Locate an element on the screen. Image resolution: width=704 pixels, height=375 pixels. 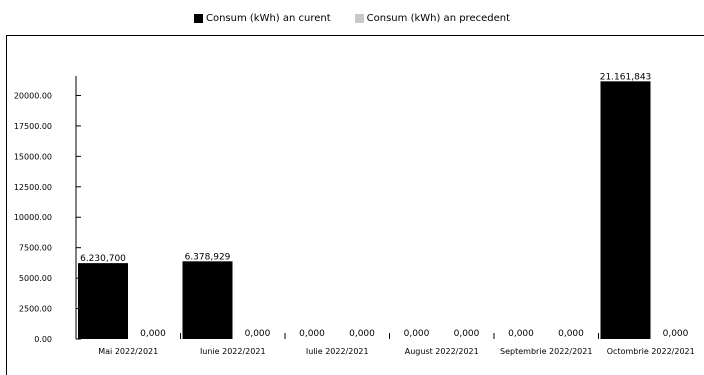
x-tick-label: Octombrie 2022/2021 is located at coordinates (651, 351).